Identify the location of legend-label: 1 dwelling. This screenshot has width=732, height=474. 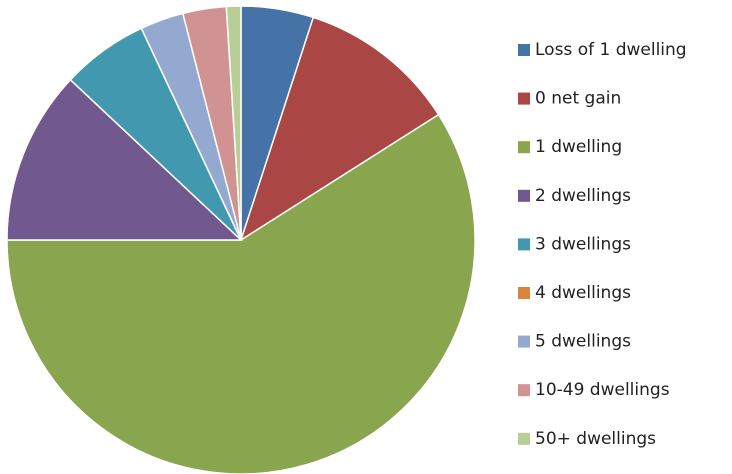
(578, 147).